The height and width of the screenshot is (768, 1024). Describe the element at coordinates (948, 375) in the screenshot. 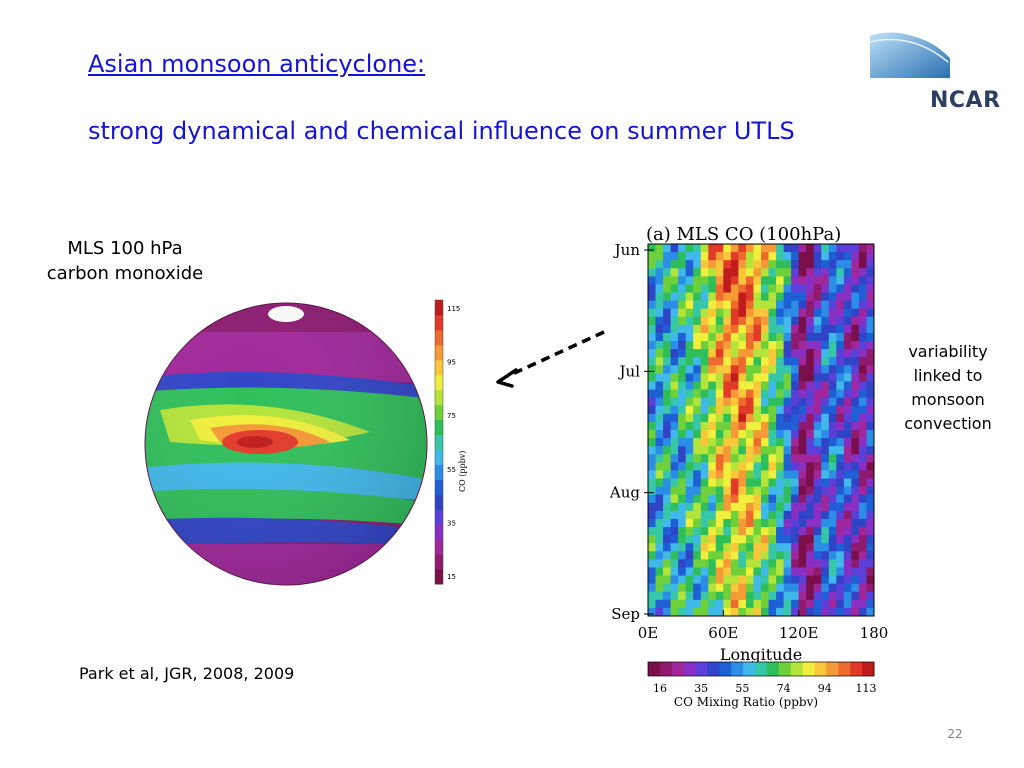

I see `variability-caption-line: linked to` at that location.